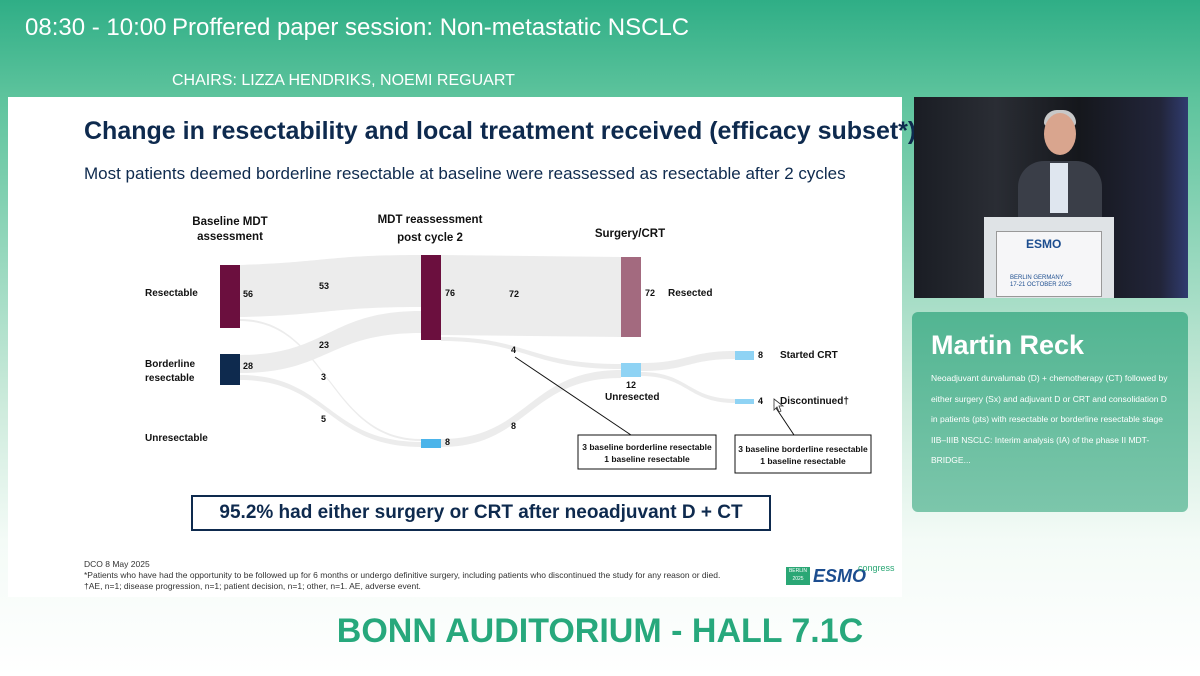 The height and width of the screenshot is (676, 1200). I want to click on label-started-crt: Started CRT, so click(809, 355).